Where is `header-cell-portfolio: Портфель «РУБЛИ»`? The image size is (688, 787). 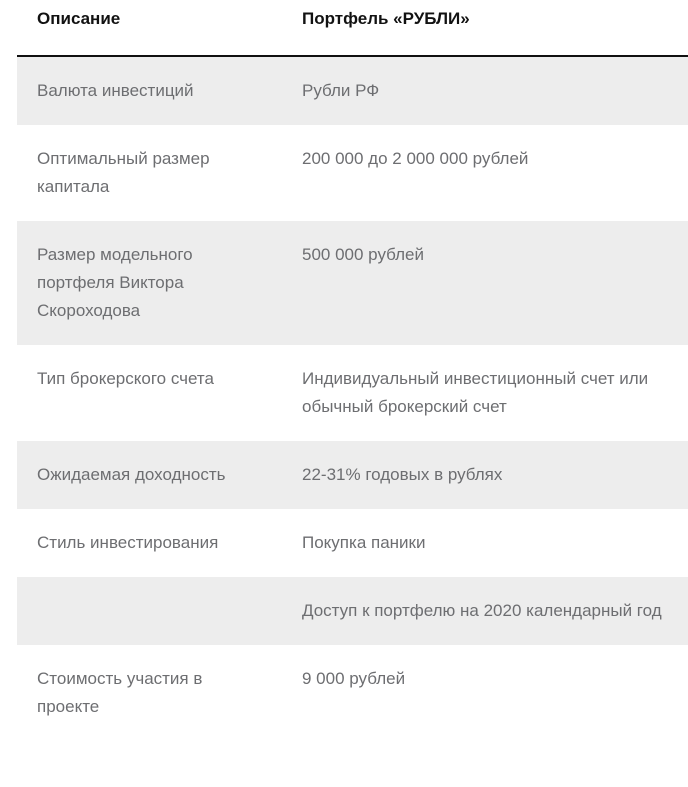
header-cell-portfolio: Портфель «РУБЛИ» is located at coordinates (485, 28).